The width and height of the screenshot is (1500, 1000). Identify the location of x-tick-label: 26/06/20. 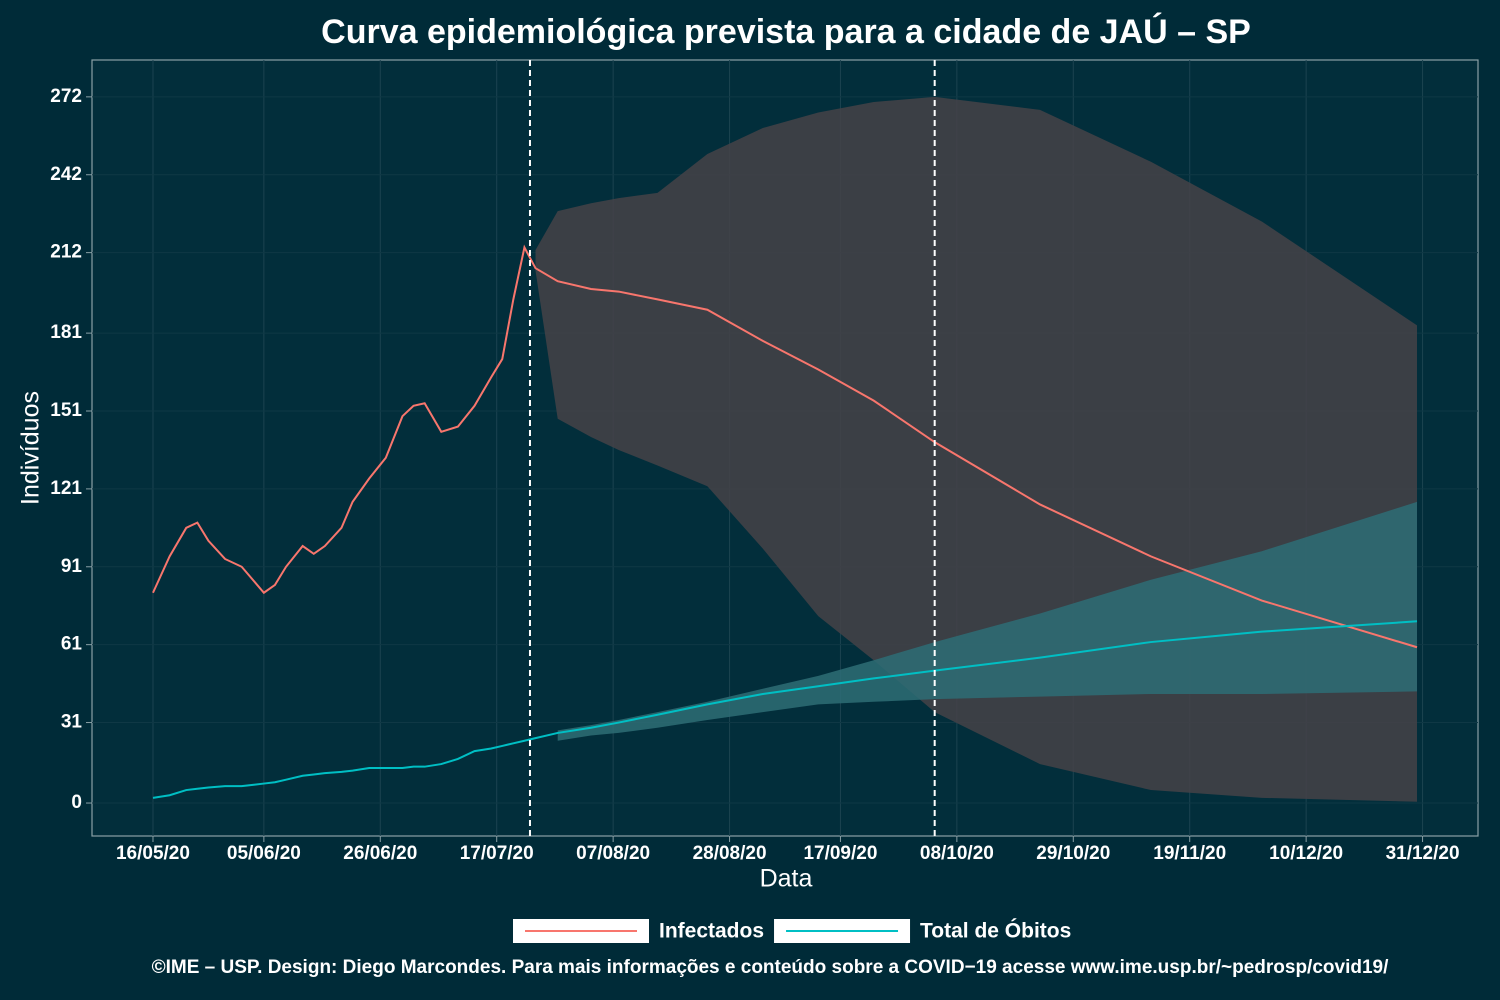
(380, 853).